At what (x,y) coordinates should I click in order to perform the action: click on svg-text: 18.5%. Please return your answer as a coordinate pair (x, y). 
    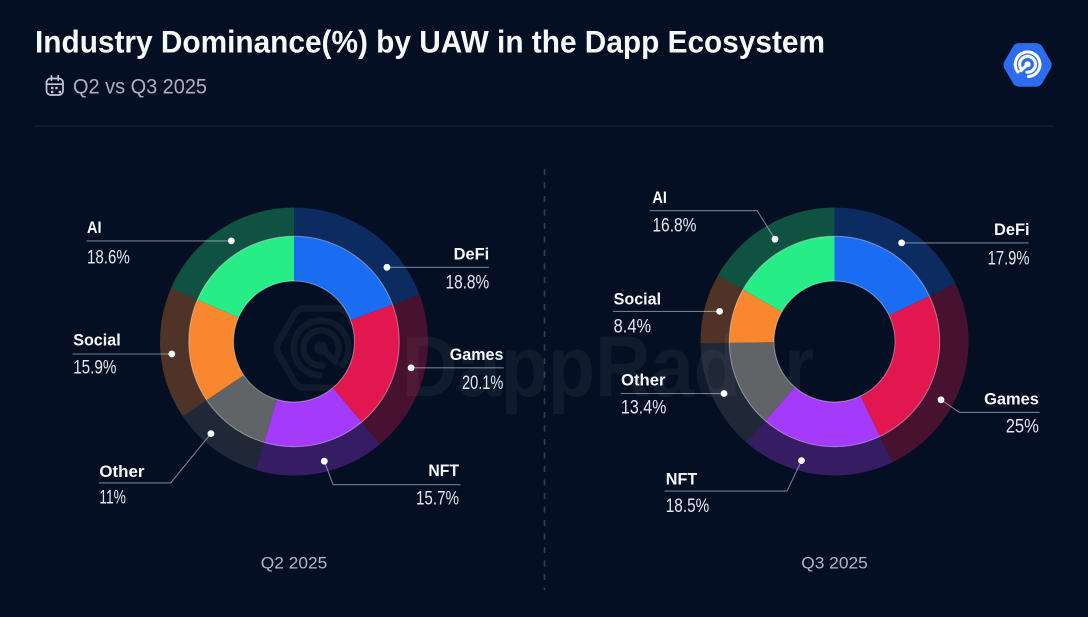
    Looking at the image, I should click on (687, 506).